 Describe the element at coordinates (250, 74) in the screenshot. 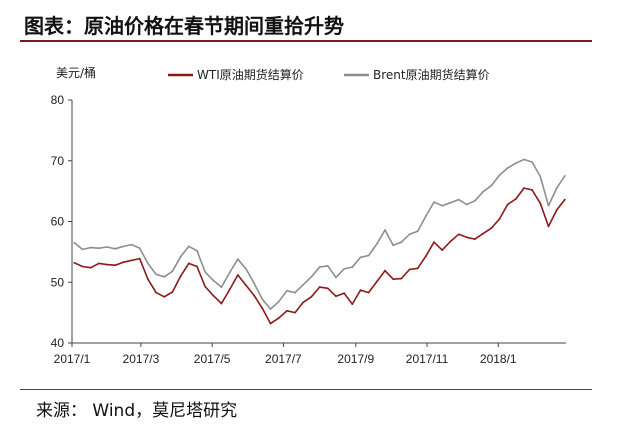

I see `legend-label-0: WTI原油期货结算价` at that location.